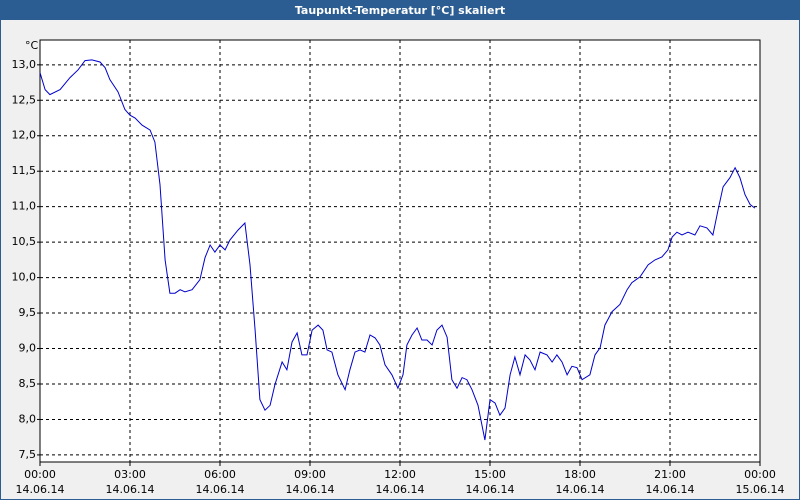  What do you see at coordinates (760, 489) in the screenshot?
I see `x-tick-date: 15.06.14` at bounding box center [760, 489].